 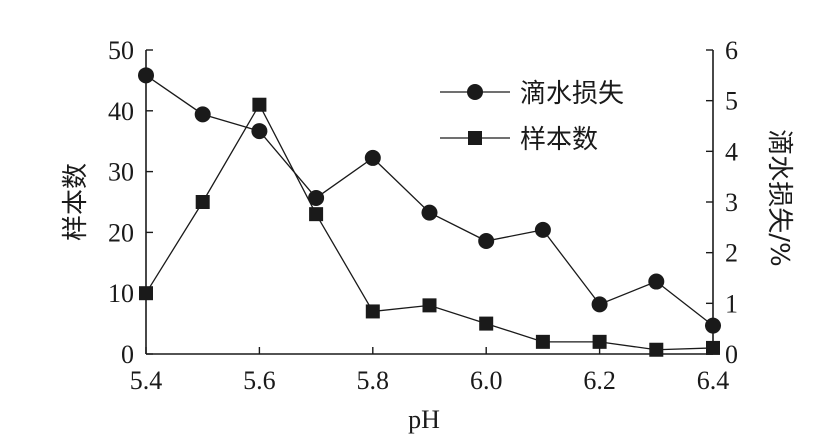 I want to click on x-tick-label: 6.4, so click(x=713, y=380).